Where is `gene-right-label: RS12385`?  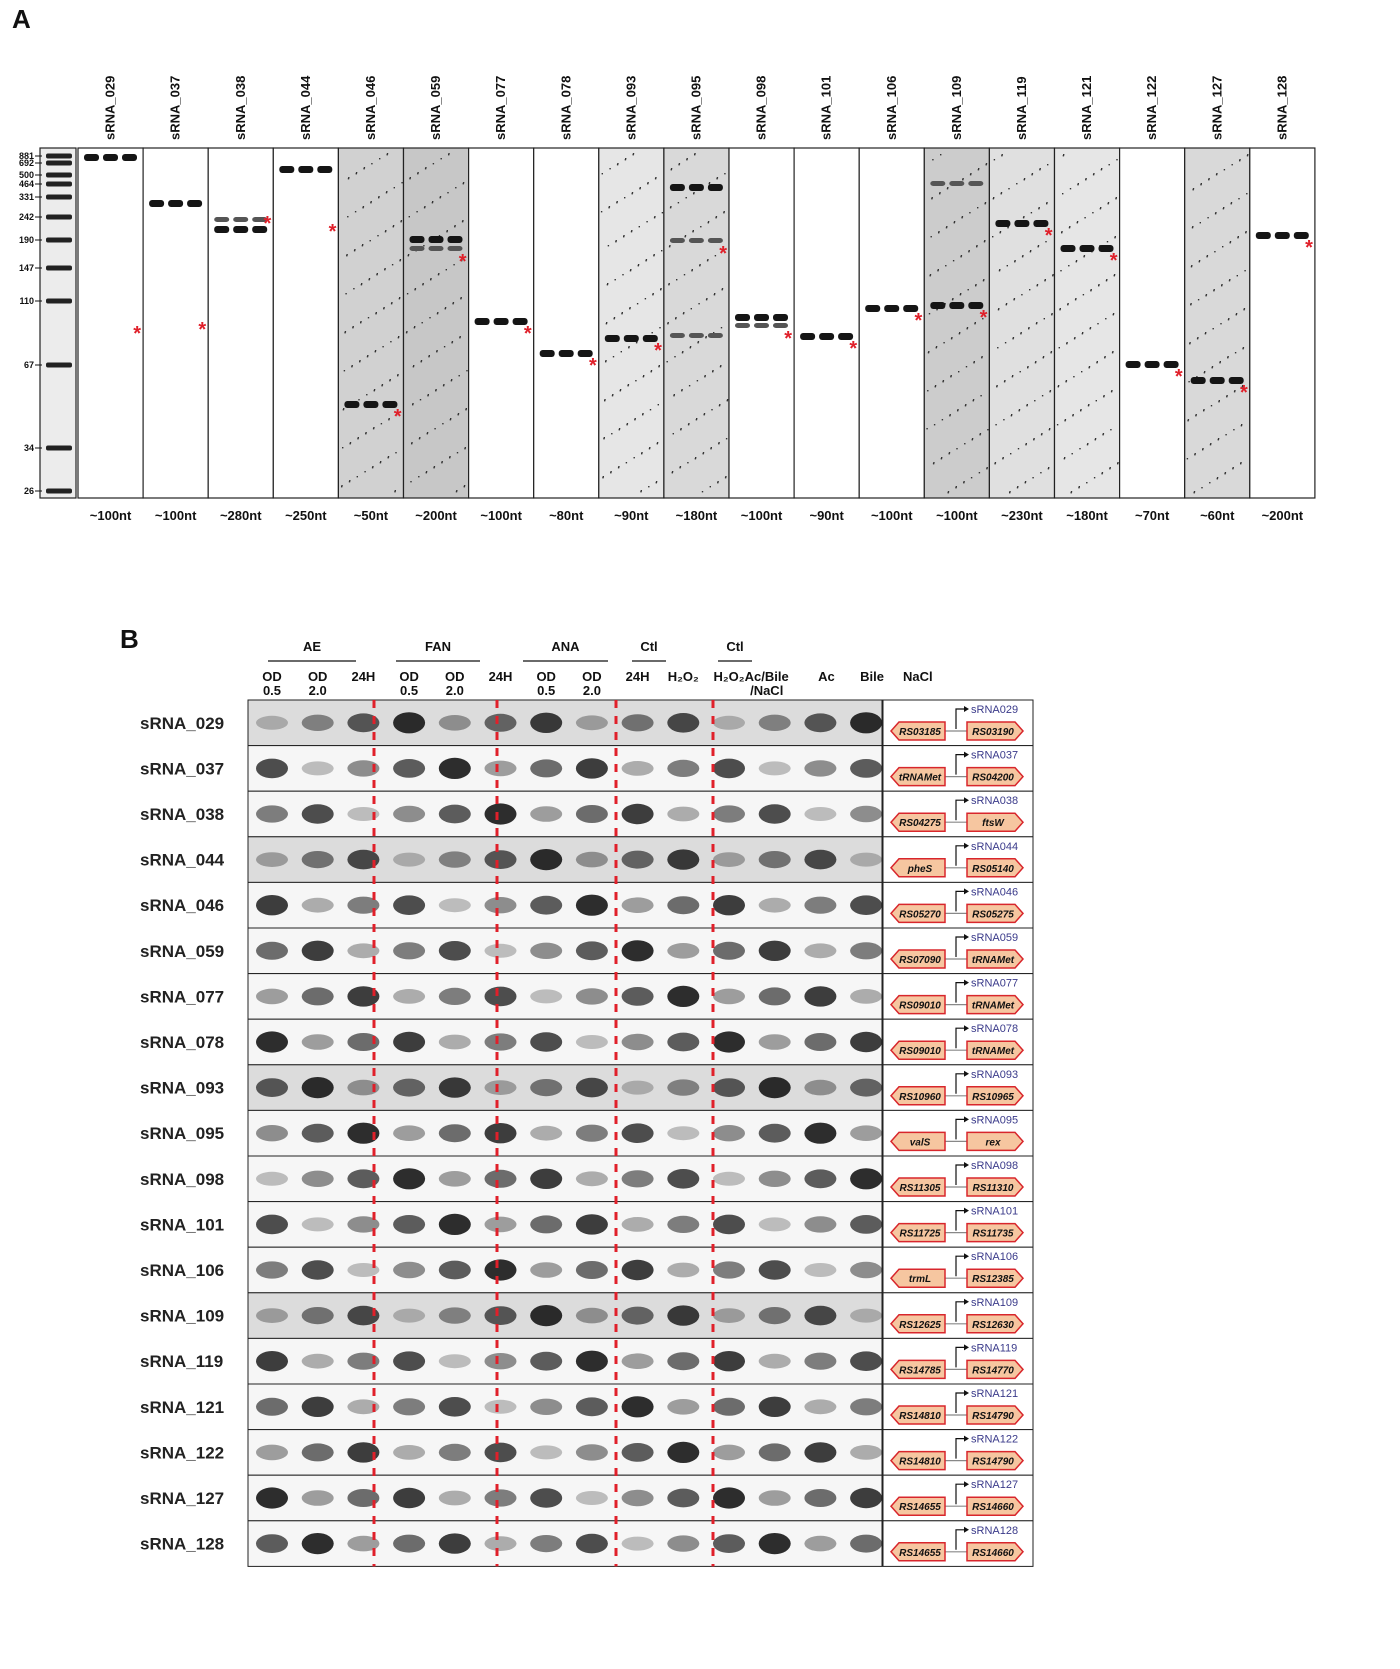
gene-right-label: RS12385 is located at coordinates (993, 1279).